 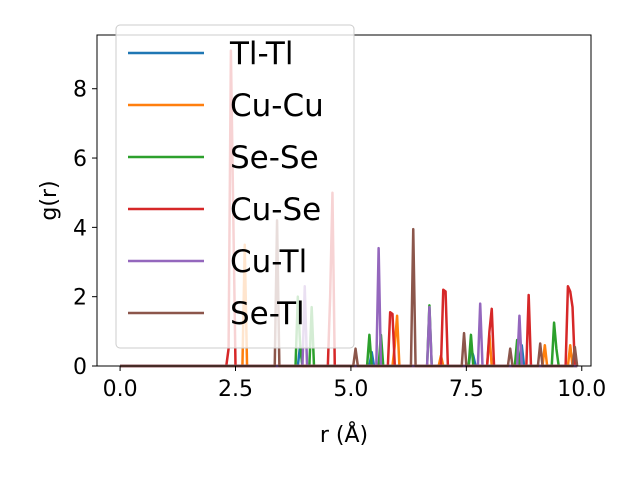 I want to click on x-tick-label: 5.0, so click(x=350, y=389).